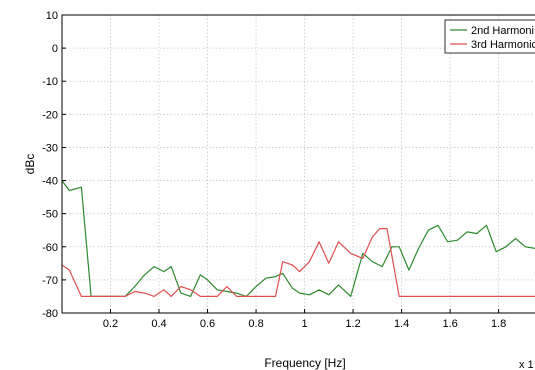  Describe the element at coordinates (498, 324) in the screenshot. I see `x-tick-label: 1.8` at that location.